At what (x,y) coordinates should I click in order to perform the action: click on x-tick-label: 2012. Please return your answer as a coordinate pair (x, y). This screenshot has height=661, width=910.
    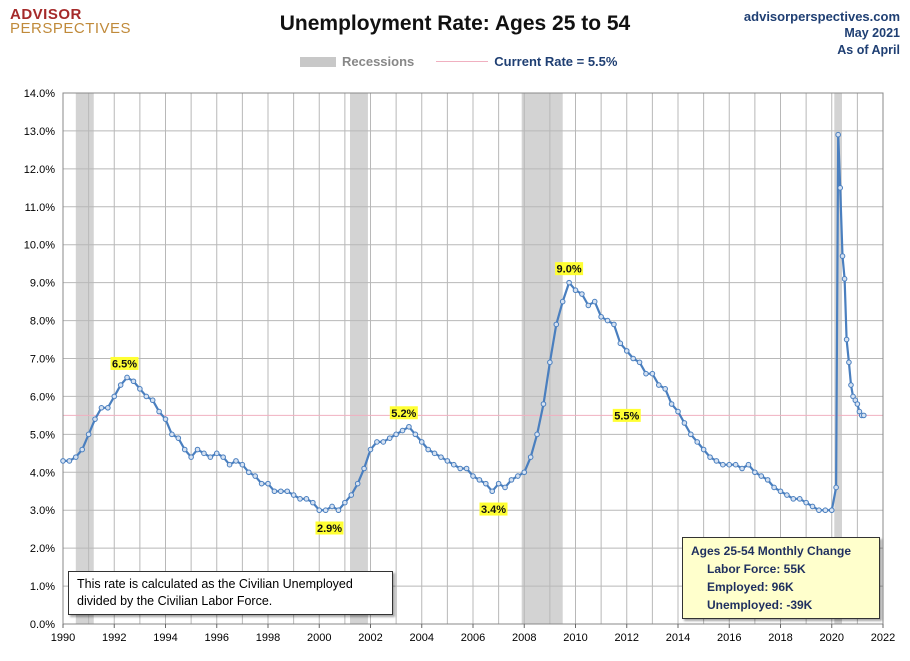
    Looking at the image, I should click on (627, 638).